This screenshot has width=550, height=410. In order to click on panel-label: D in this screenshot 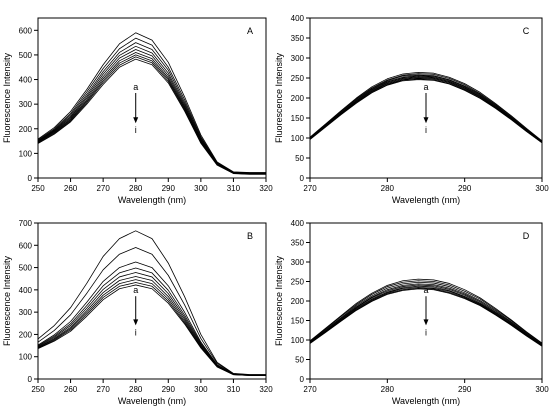, I will do `click(526, 236)`.